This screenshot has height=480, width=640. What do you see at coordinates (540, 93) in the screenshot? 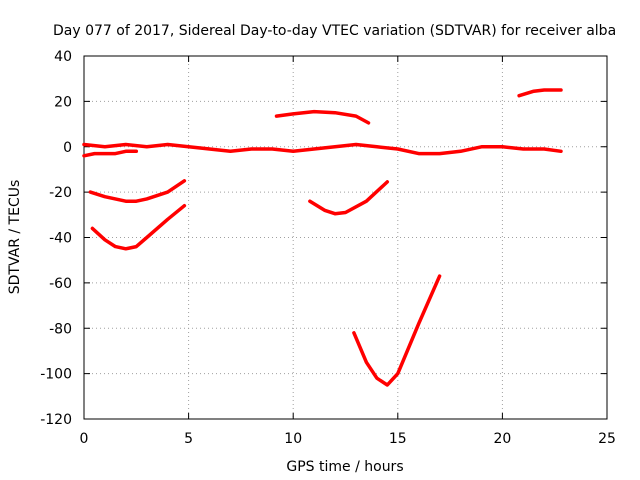
I see `series-8-line` at bounding box center [540, 93].